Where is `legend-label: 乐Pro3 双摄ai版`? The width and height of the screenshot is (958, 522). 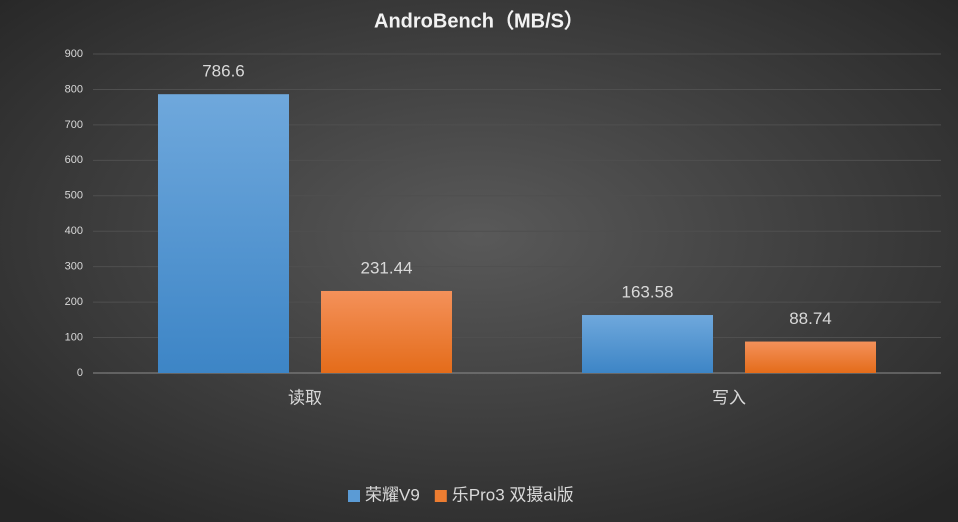
legend-label: 乐Pro3 双摄ai版 is located at coordinates (513, 494).